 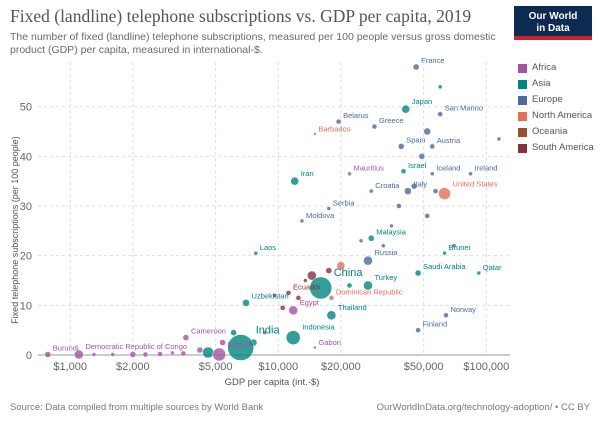 I want to click on point-label-france: France, so click(x=432, y=60).